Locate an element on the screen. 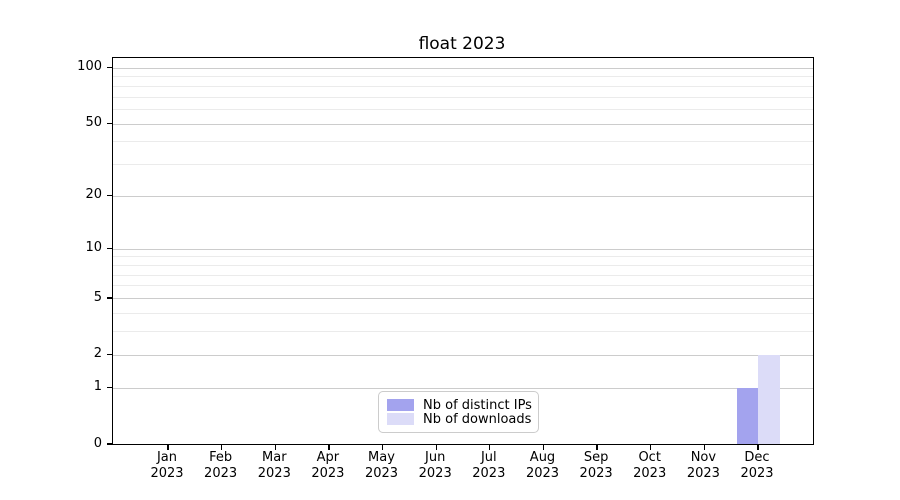 Image resolution: width=900 pixels, height=500 pixels. x-tick-label-jun: Jun 2023 is located at coordinates (435, 466).